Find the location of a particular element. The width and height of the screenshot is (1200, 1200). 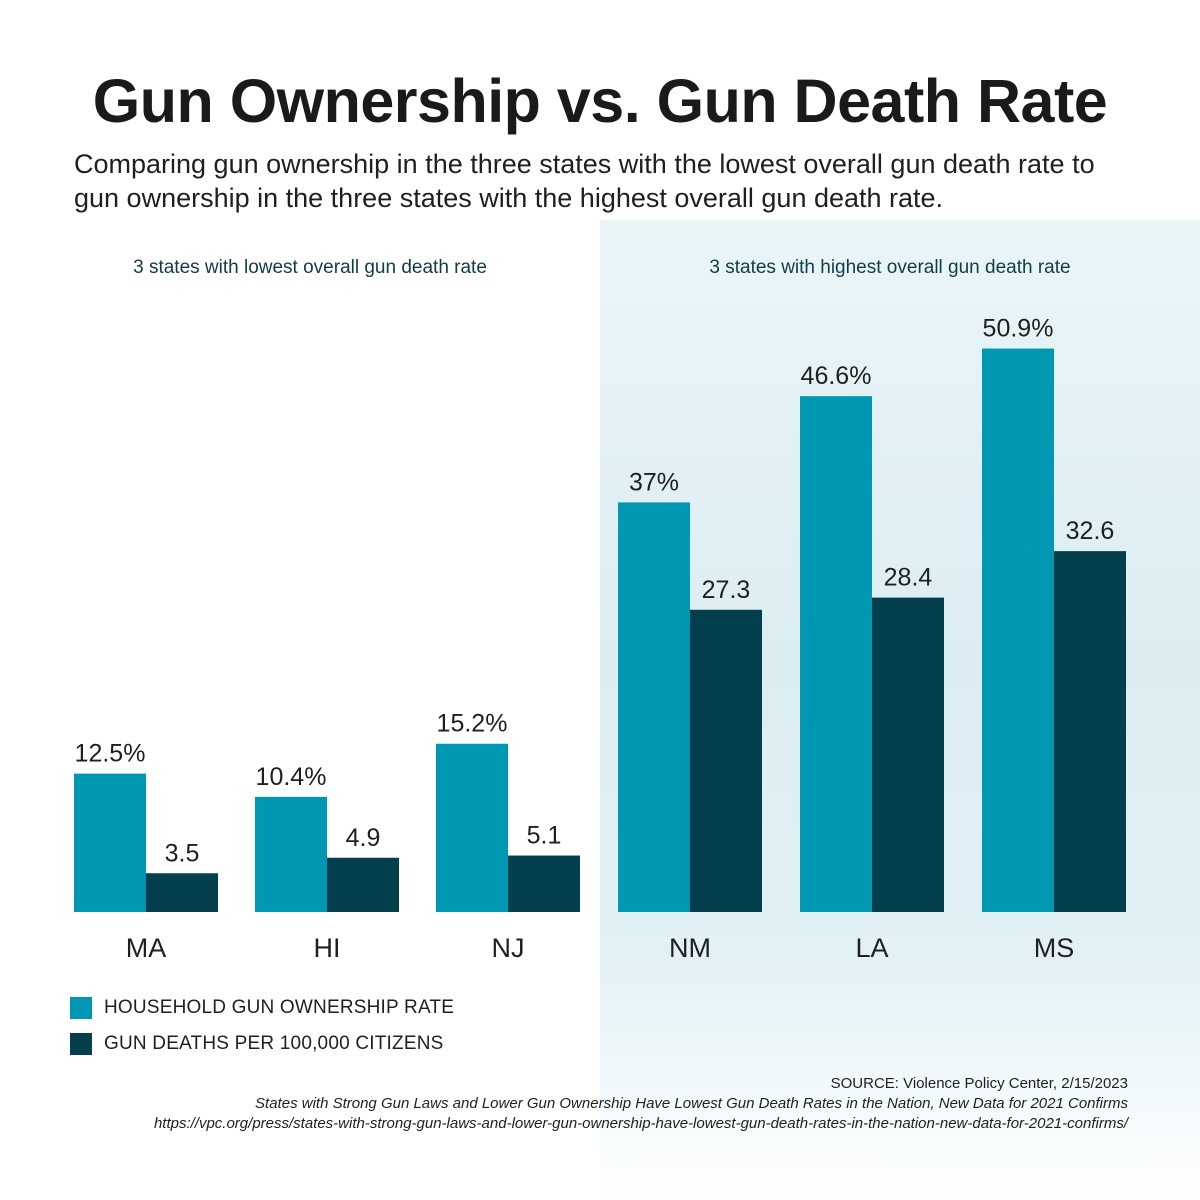

bar-ownership-ms is located at coordinates (1018, 630).